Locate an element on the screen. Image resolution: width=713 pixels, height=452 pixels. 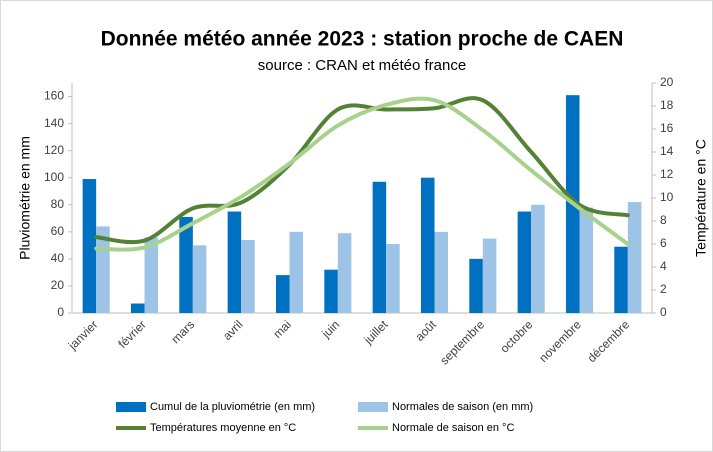
y2-tick-label: 14 is located at coordinates (667, 151).